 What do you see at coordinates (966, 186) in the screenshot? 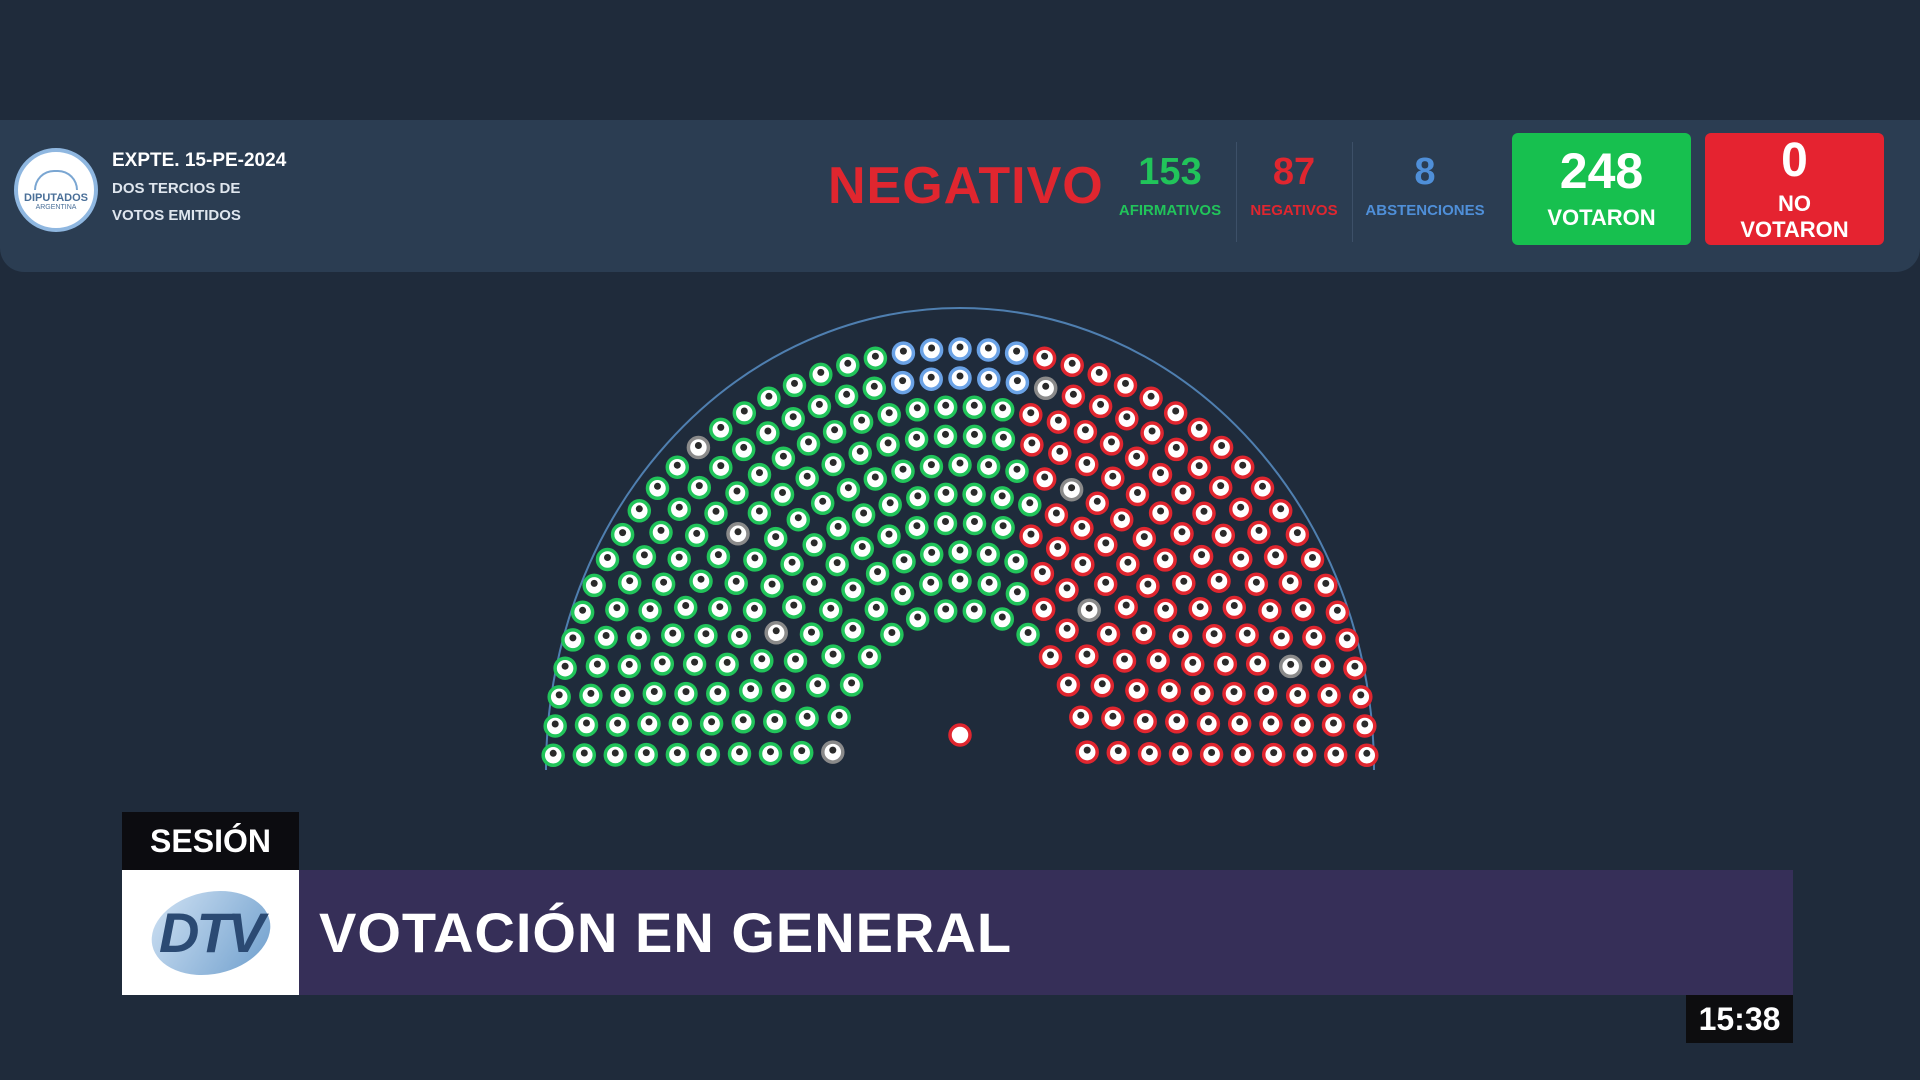
I see `vote-result: NEGATIVO` at bounding box center [966, 186].